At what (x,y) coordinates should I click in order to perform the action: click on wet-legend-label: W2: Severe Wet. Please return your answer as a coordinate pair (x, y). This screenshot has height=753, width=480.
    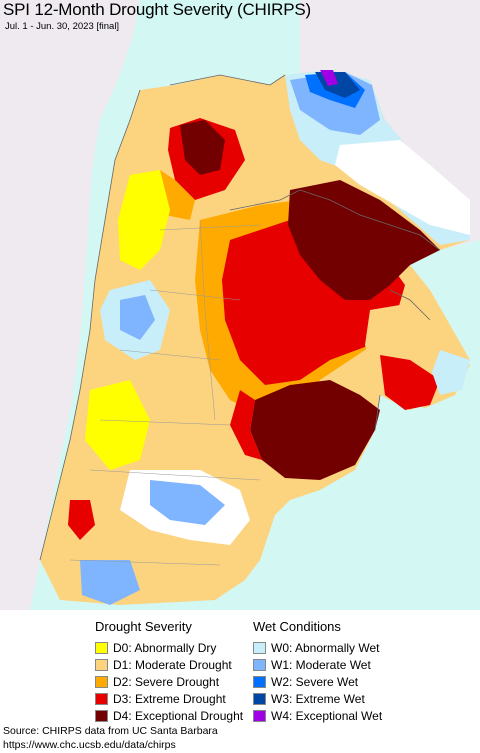
    Looking at the image, I should click on (315, 681).